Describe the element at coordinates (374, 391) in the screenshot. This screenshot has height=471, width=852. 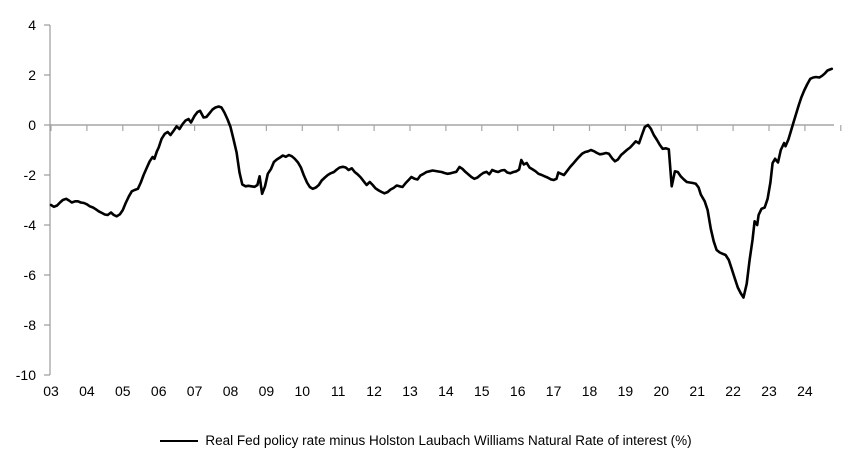
I see `x-axis-tick-label: 12` at that location.